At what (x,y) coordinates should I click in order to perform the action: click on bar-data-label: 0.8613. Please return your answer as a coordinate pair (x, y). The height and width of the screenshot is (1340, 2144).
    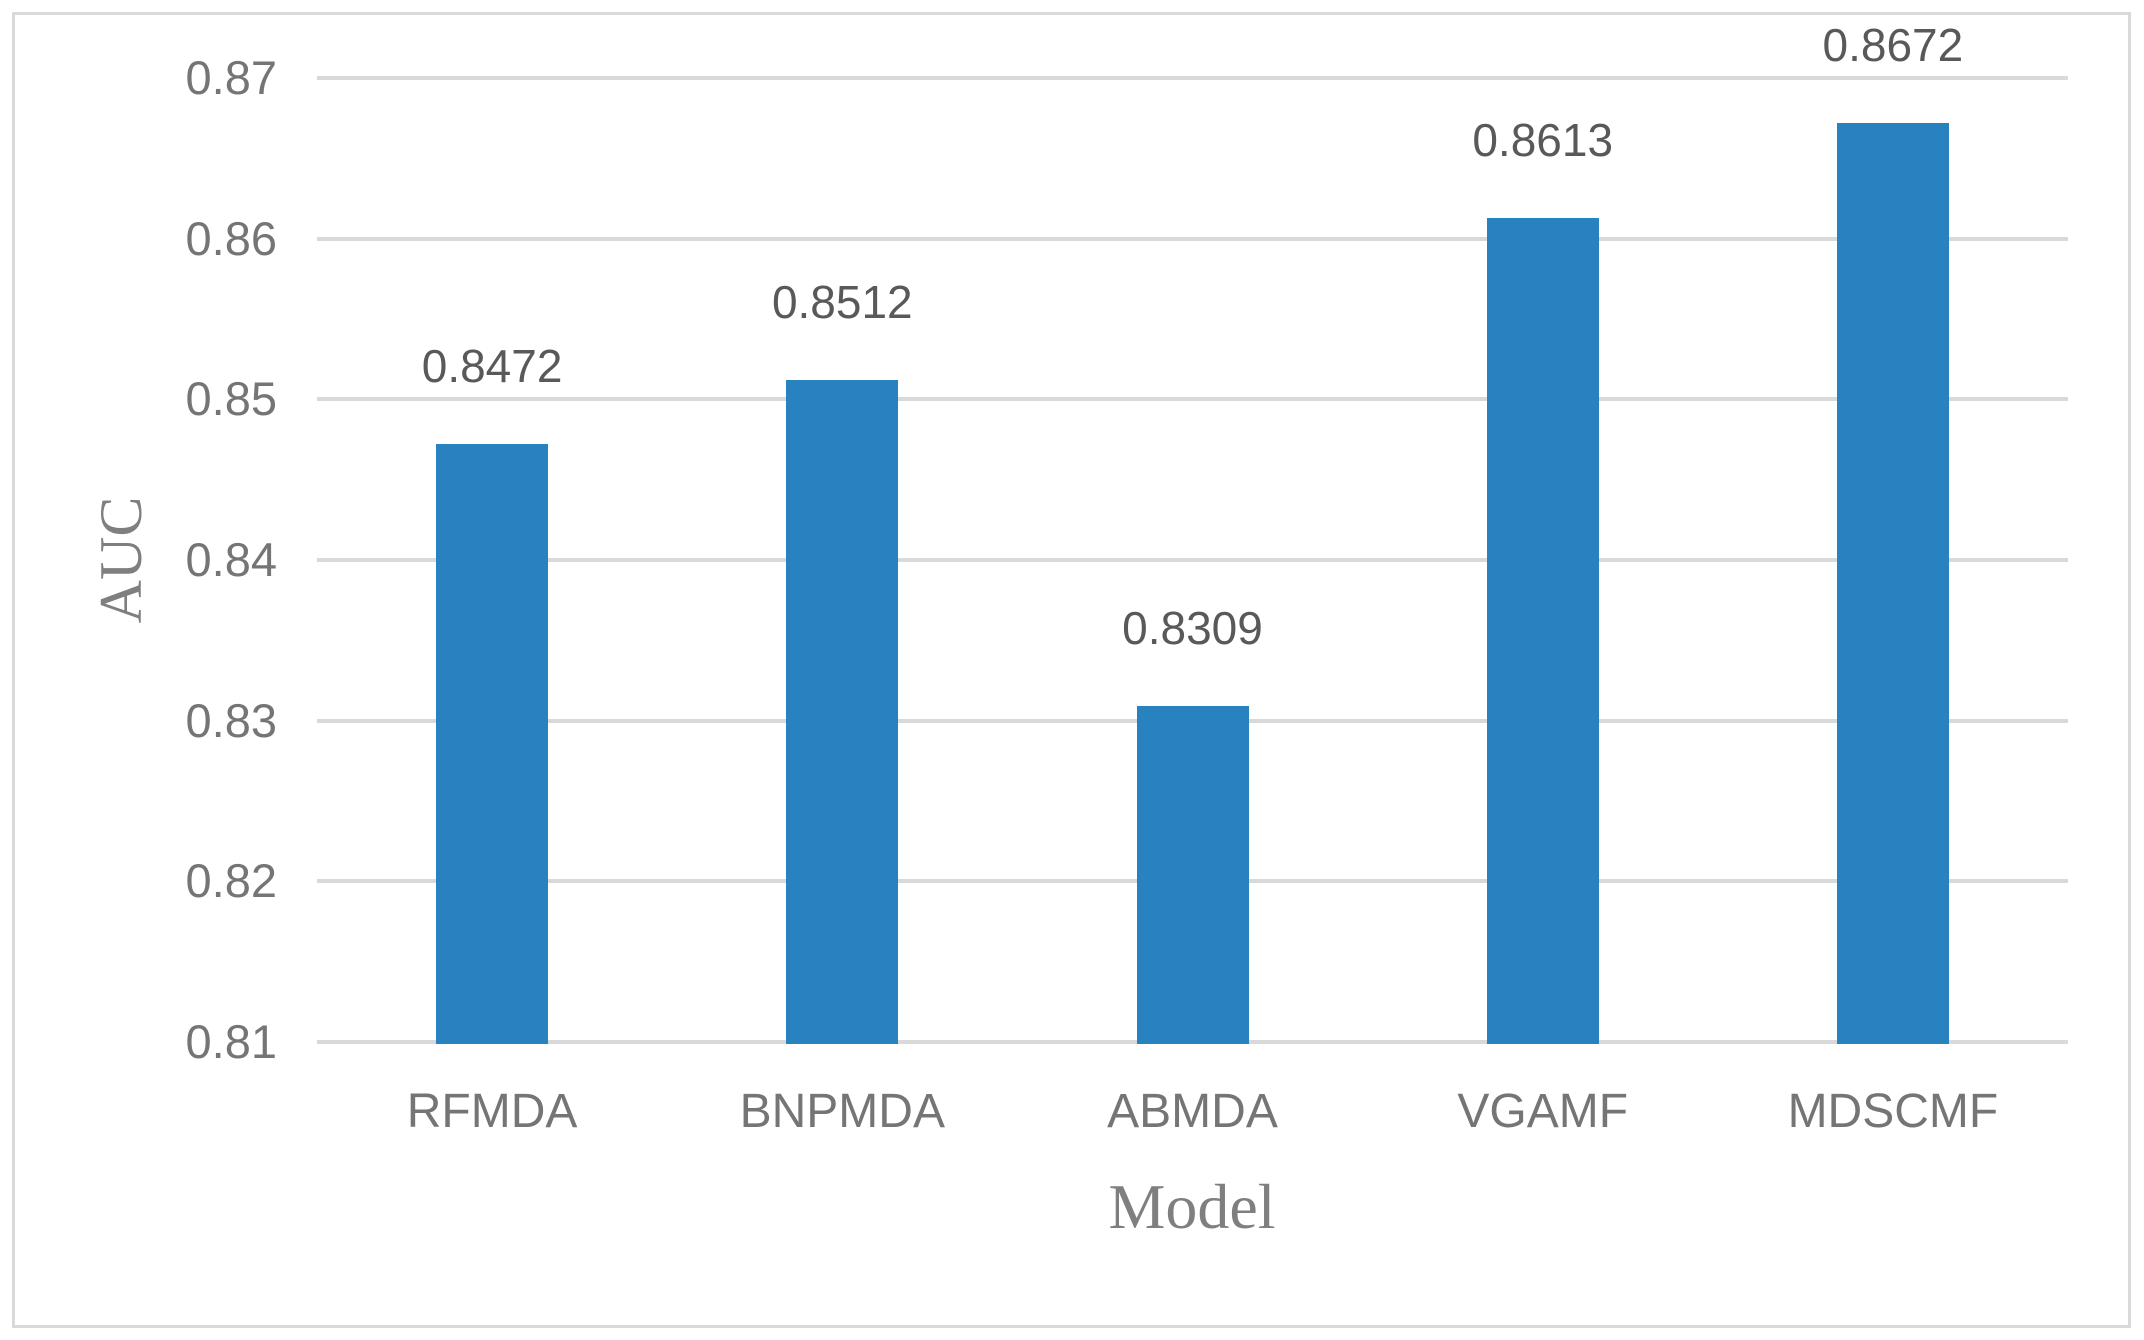
    Looking at the image, I should click on (1543, 139).